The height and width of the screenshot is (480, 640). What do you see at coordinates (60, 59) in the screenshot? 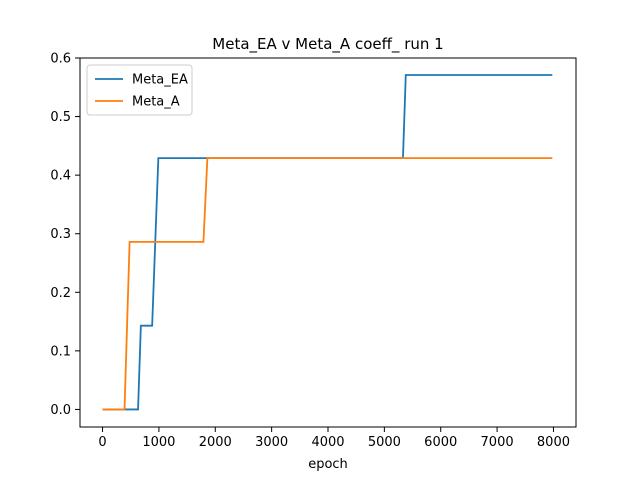
I see `y-tick-label: 0.6` at bounding box center [60, 59].